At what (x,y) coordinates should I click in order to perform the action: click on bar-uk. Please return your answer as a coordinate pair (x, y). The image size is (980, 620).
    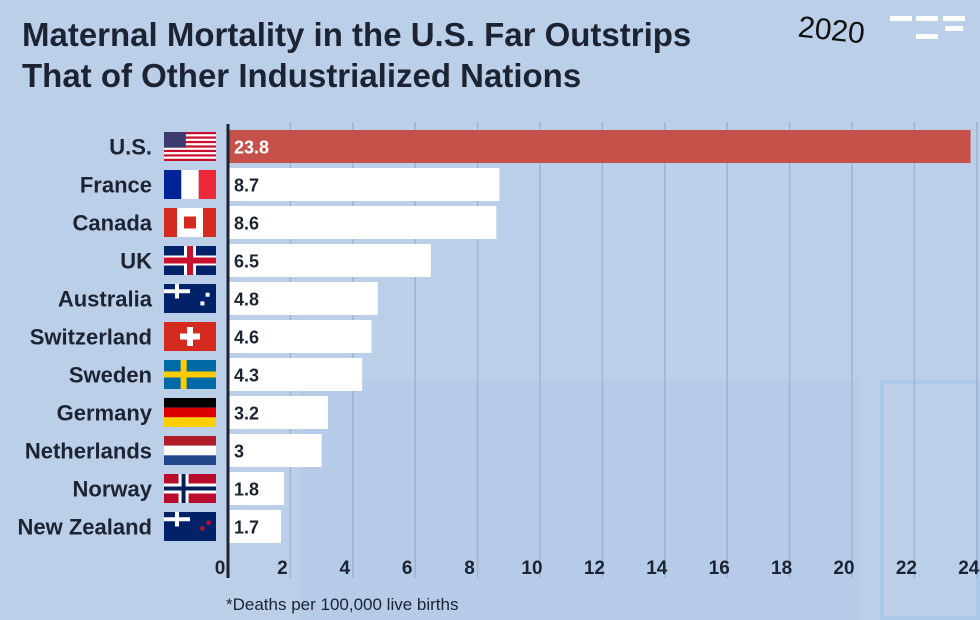
    Looking at the image, I should click on (329, 260).